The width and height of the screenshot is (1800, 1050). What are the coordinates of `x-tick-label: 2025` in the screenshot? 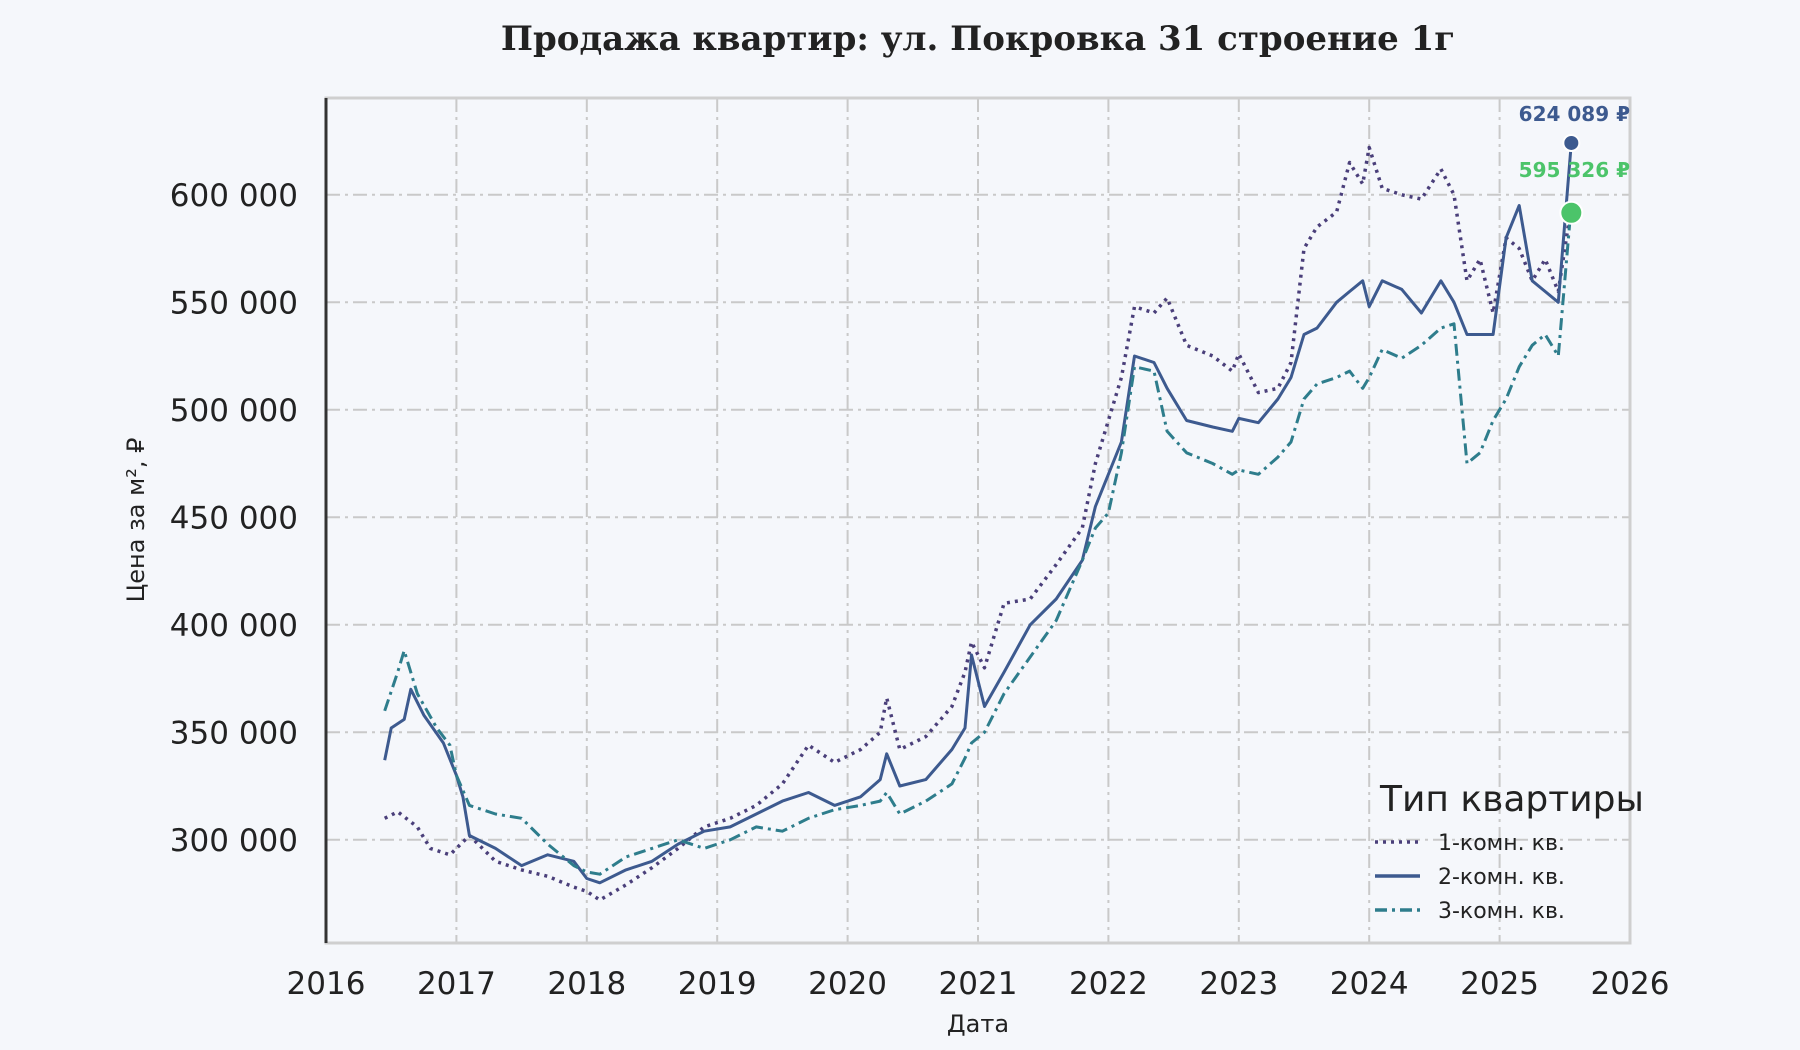 It's located at (1499, 984).